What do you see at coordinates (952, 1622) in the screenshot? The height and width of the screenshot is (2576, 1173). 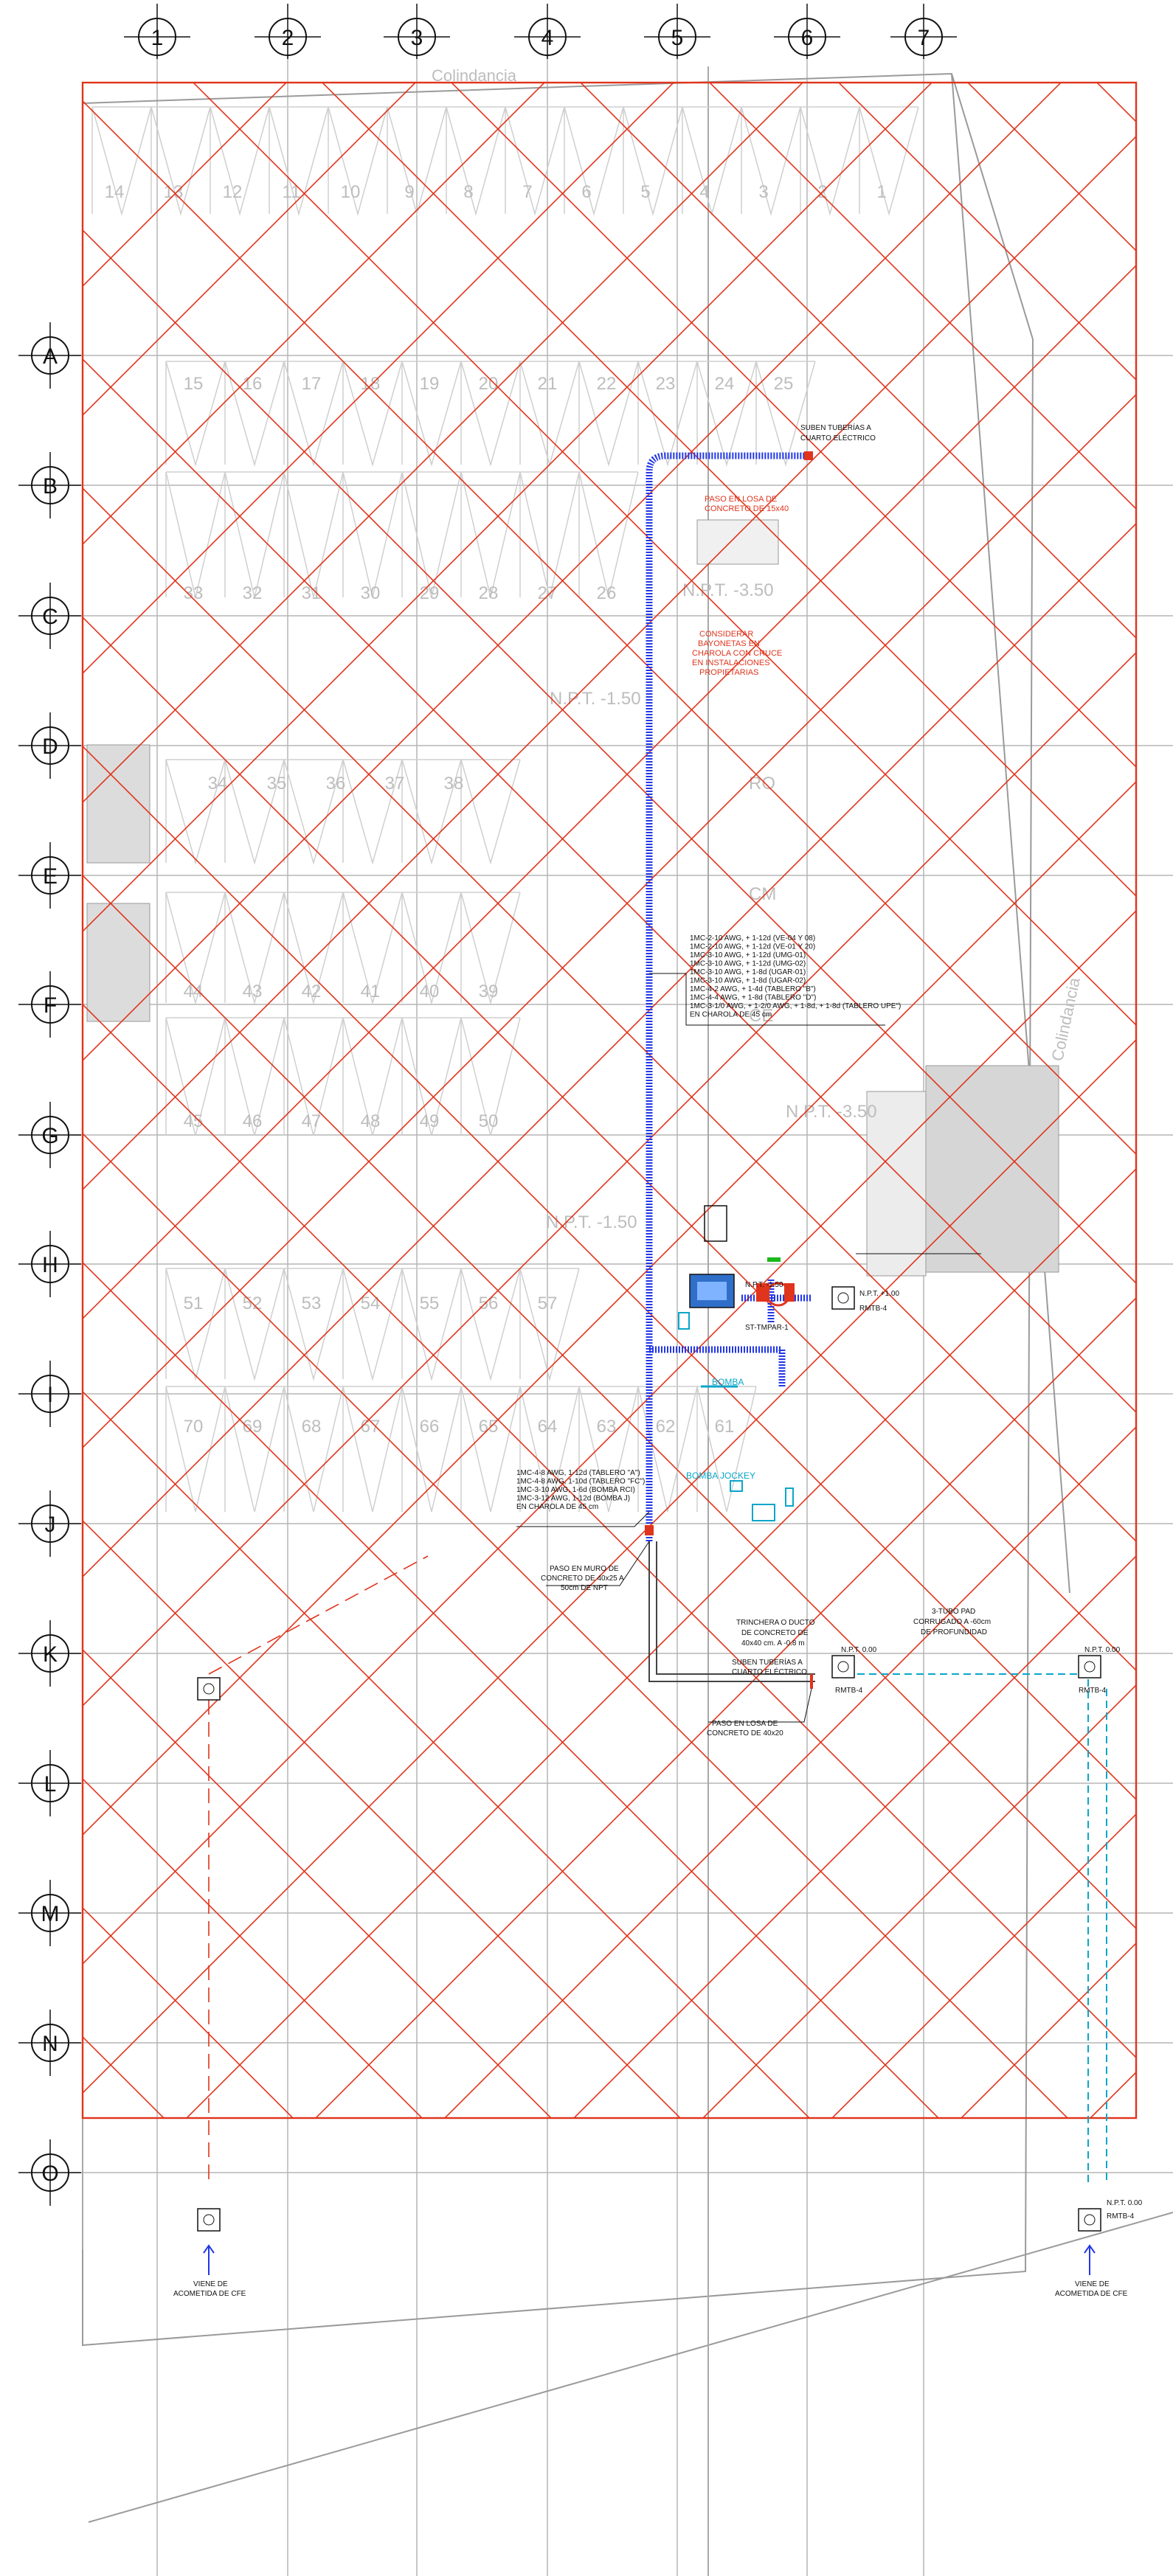 I see `tubo-label: CORRUGADO A -60cm` at bounding box center [952, 1622].